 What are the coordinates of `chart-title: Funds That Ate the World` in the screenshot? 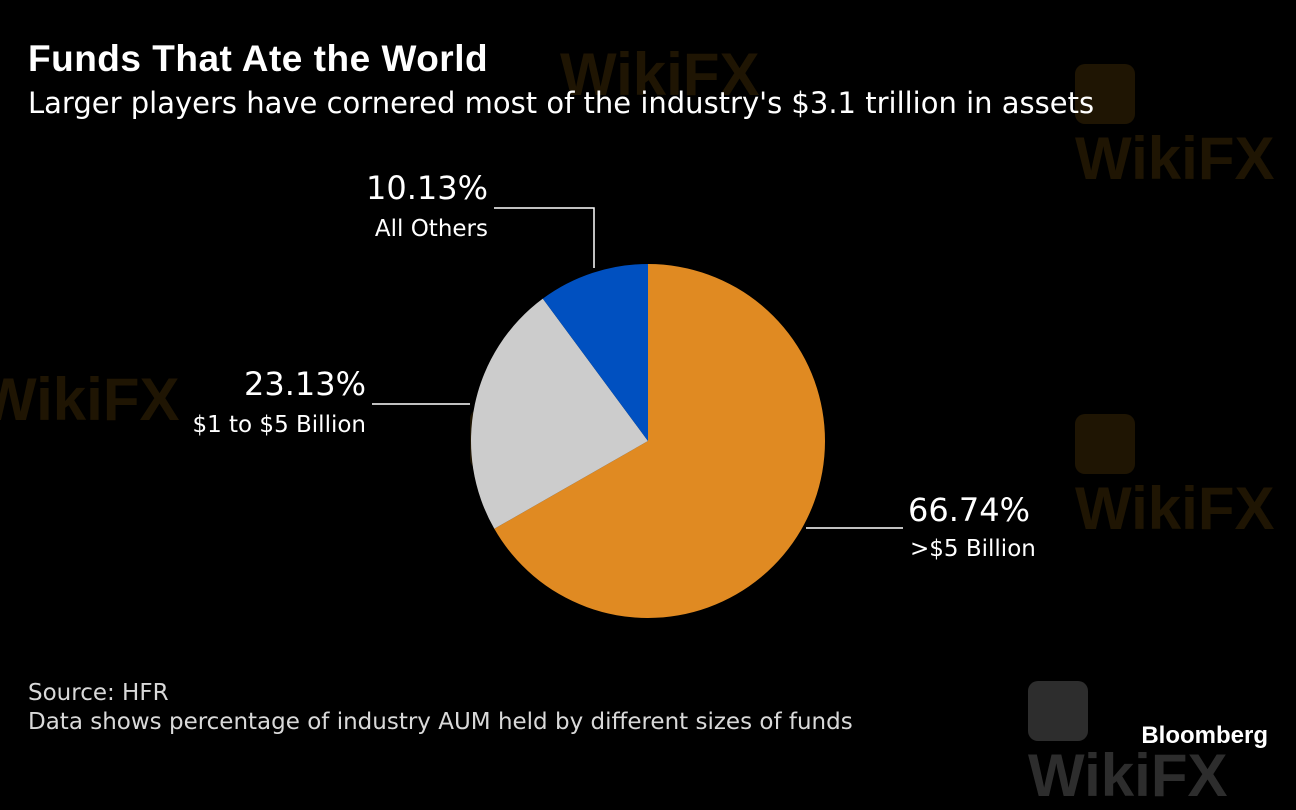 It's located at (258, 58).